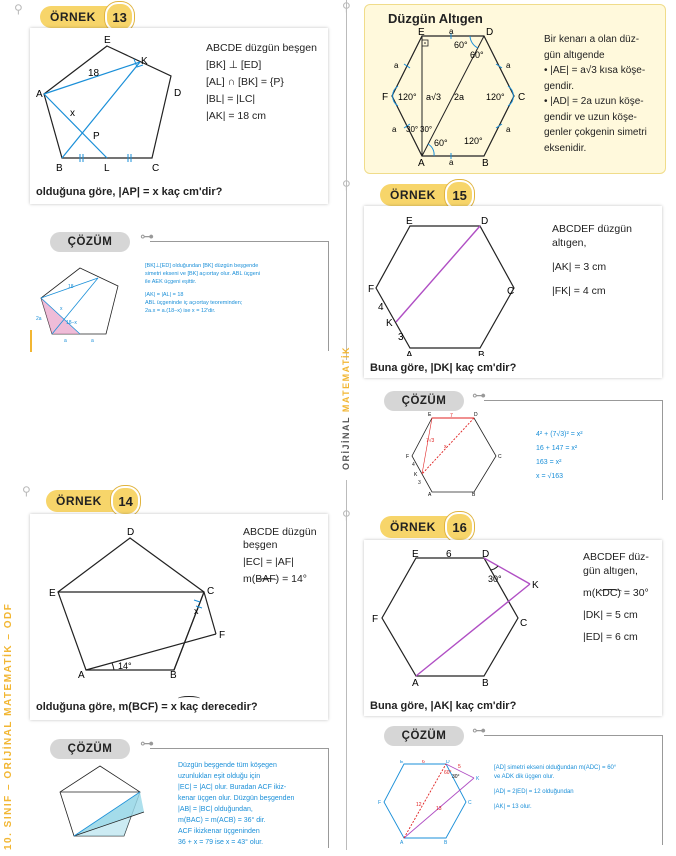 The width and height of the screenshot is (676, 856). Describe the element at coordinates (144, 61) in the screenshot. I see `point-K: K` at that location.